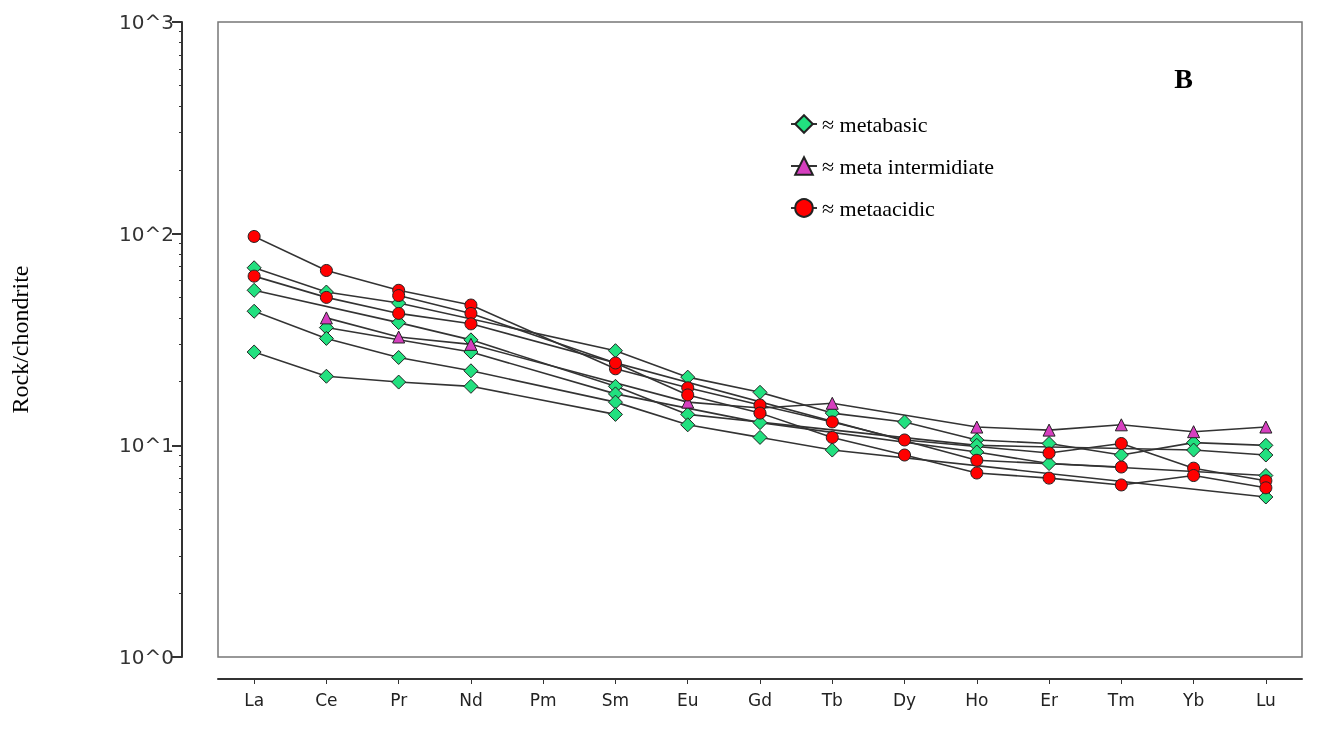 This screenshot has width=1343, height=753. I want to click on x-tick-label: Nd, so click(471, 699).